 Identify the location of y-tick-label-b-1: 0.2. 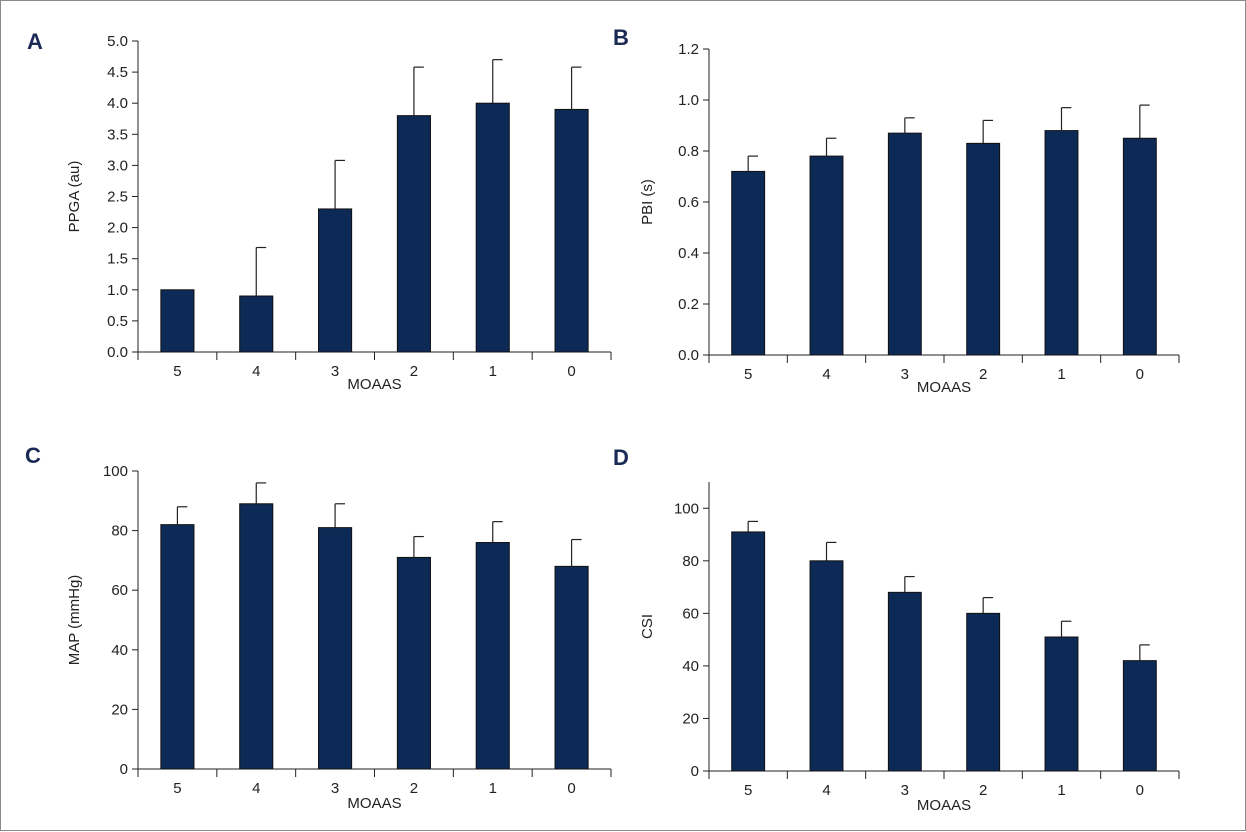
(688, 304).